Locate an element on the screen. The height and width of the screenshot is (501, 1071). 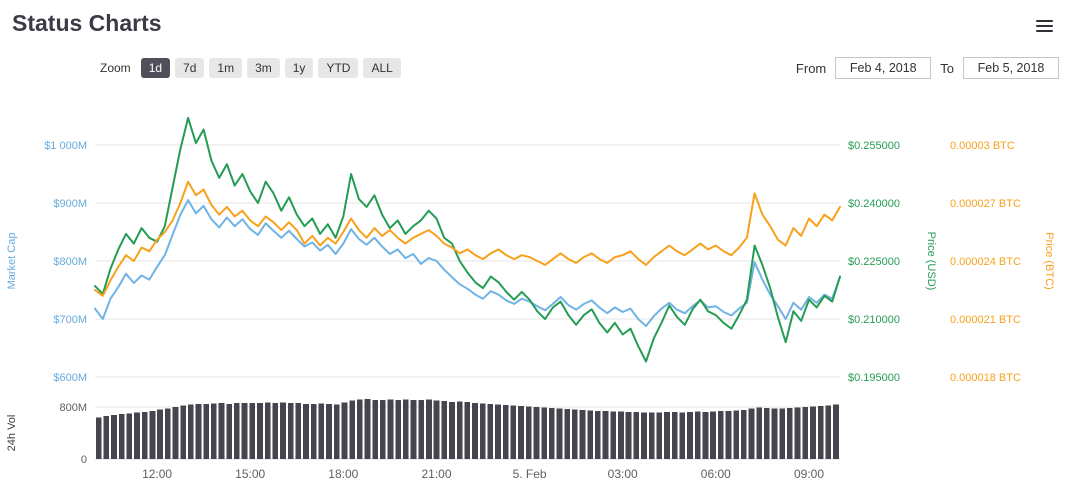
page-title: Status Charts is located at coordinates (87, 23).